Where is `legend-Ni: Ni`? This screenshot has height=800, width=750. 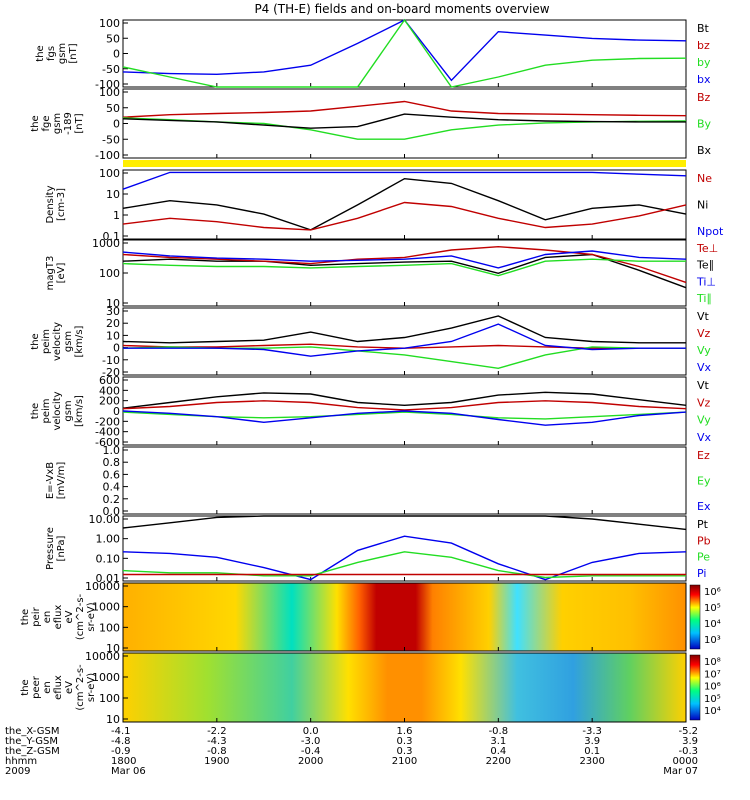 legend-Ni: Ni is located at coordinates (702, 205).